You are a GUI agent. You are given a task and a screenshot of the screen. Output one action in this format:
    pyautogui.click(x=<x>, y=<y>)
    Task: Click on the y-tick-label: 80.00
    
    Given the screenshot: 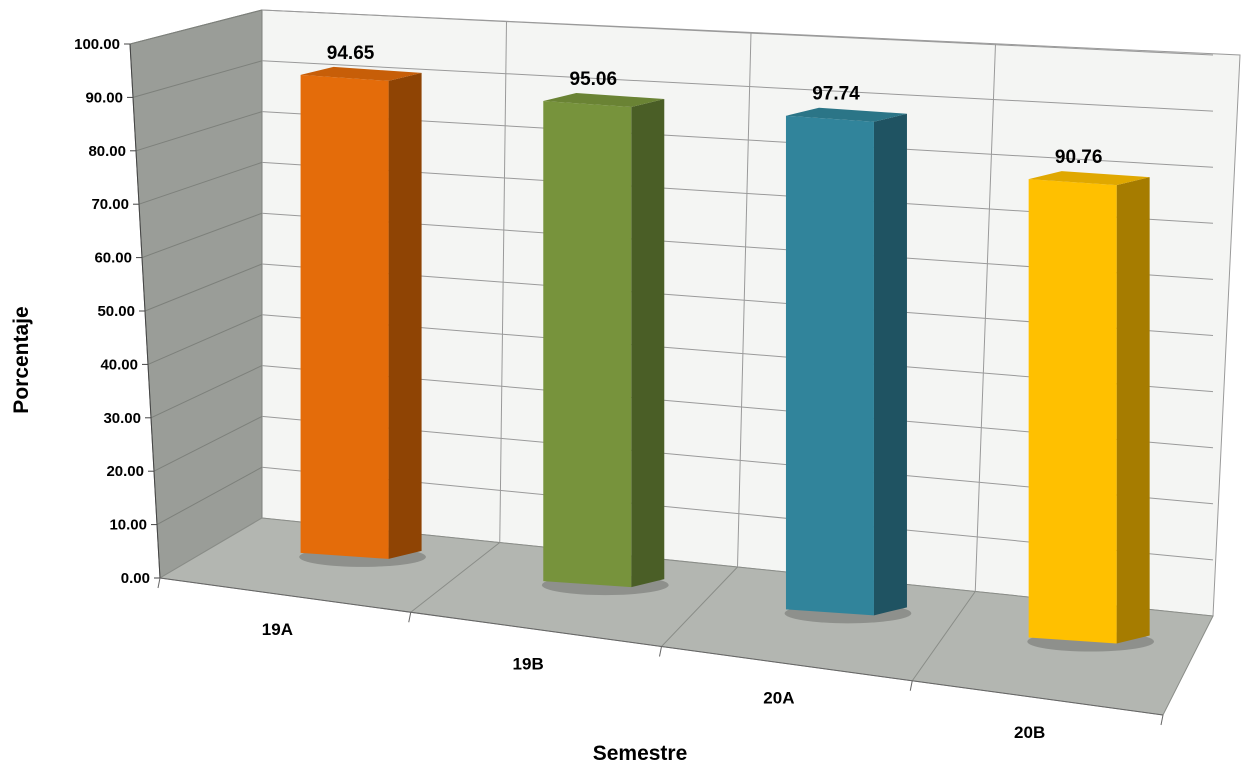 What is the action you would take?
    pyautogui.click(x=107, y=151)
    